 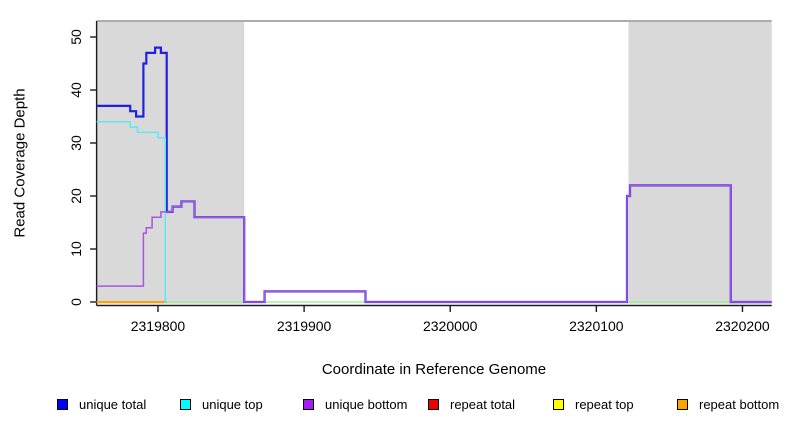 What do you see at coordinates (113, 404) in the screenshot?
I see `legend-label: unique total` at bounding box center [113, 404].